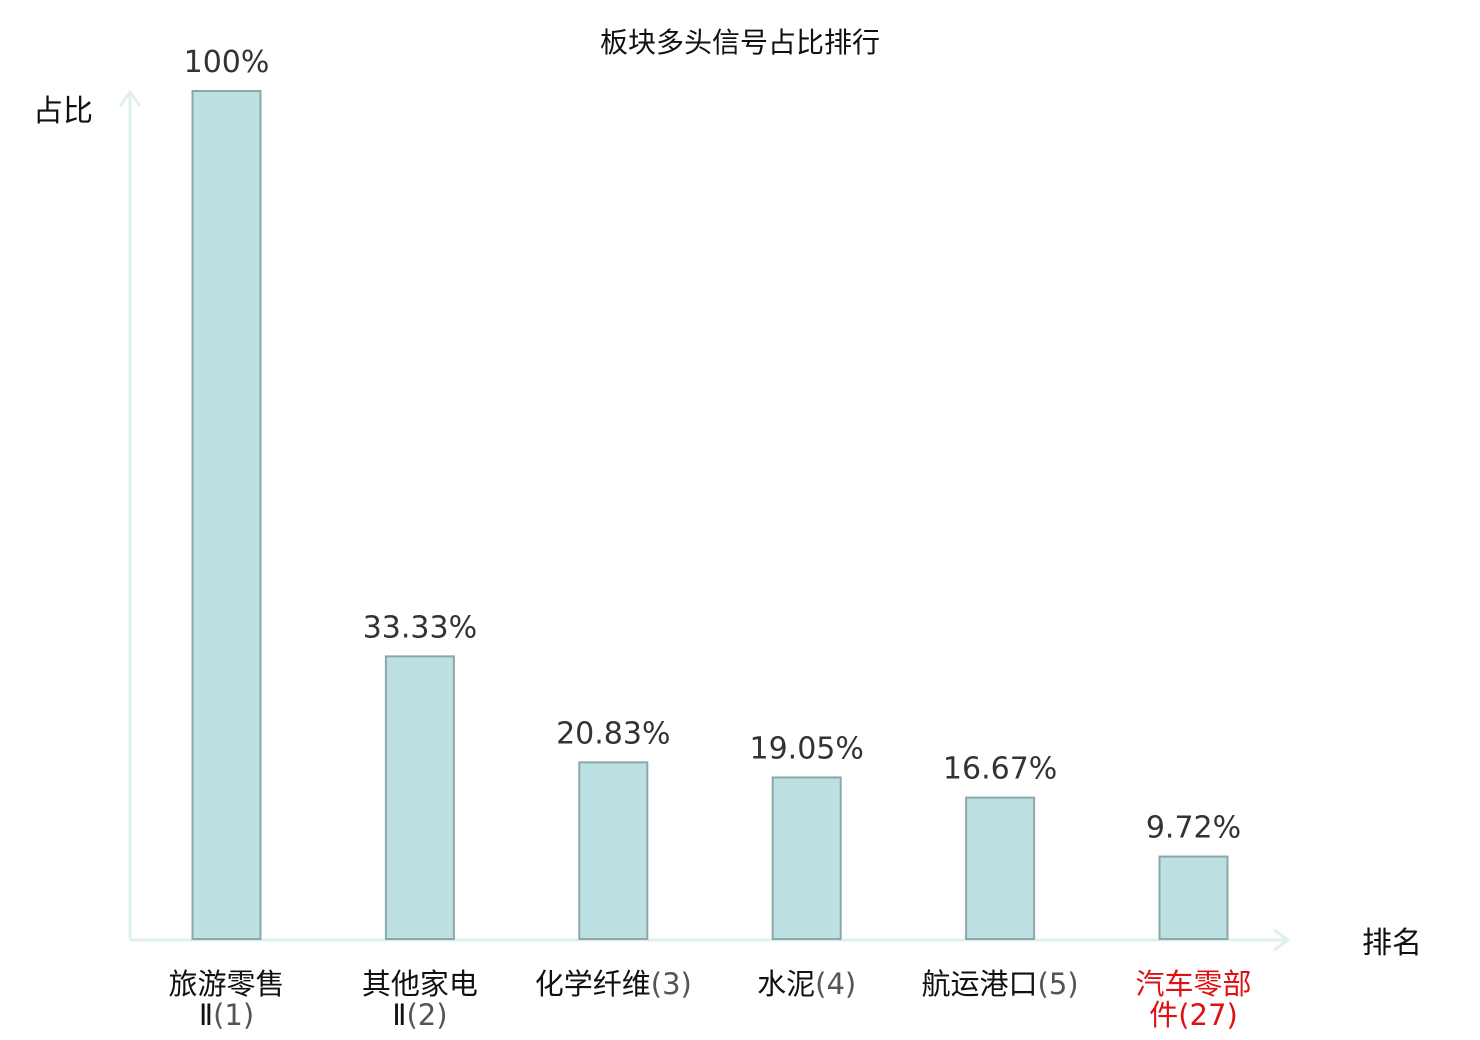  Describe the element at coordinates (1000, 769) in the screenshot. I see `value-label-5: 16.67%` at that location.